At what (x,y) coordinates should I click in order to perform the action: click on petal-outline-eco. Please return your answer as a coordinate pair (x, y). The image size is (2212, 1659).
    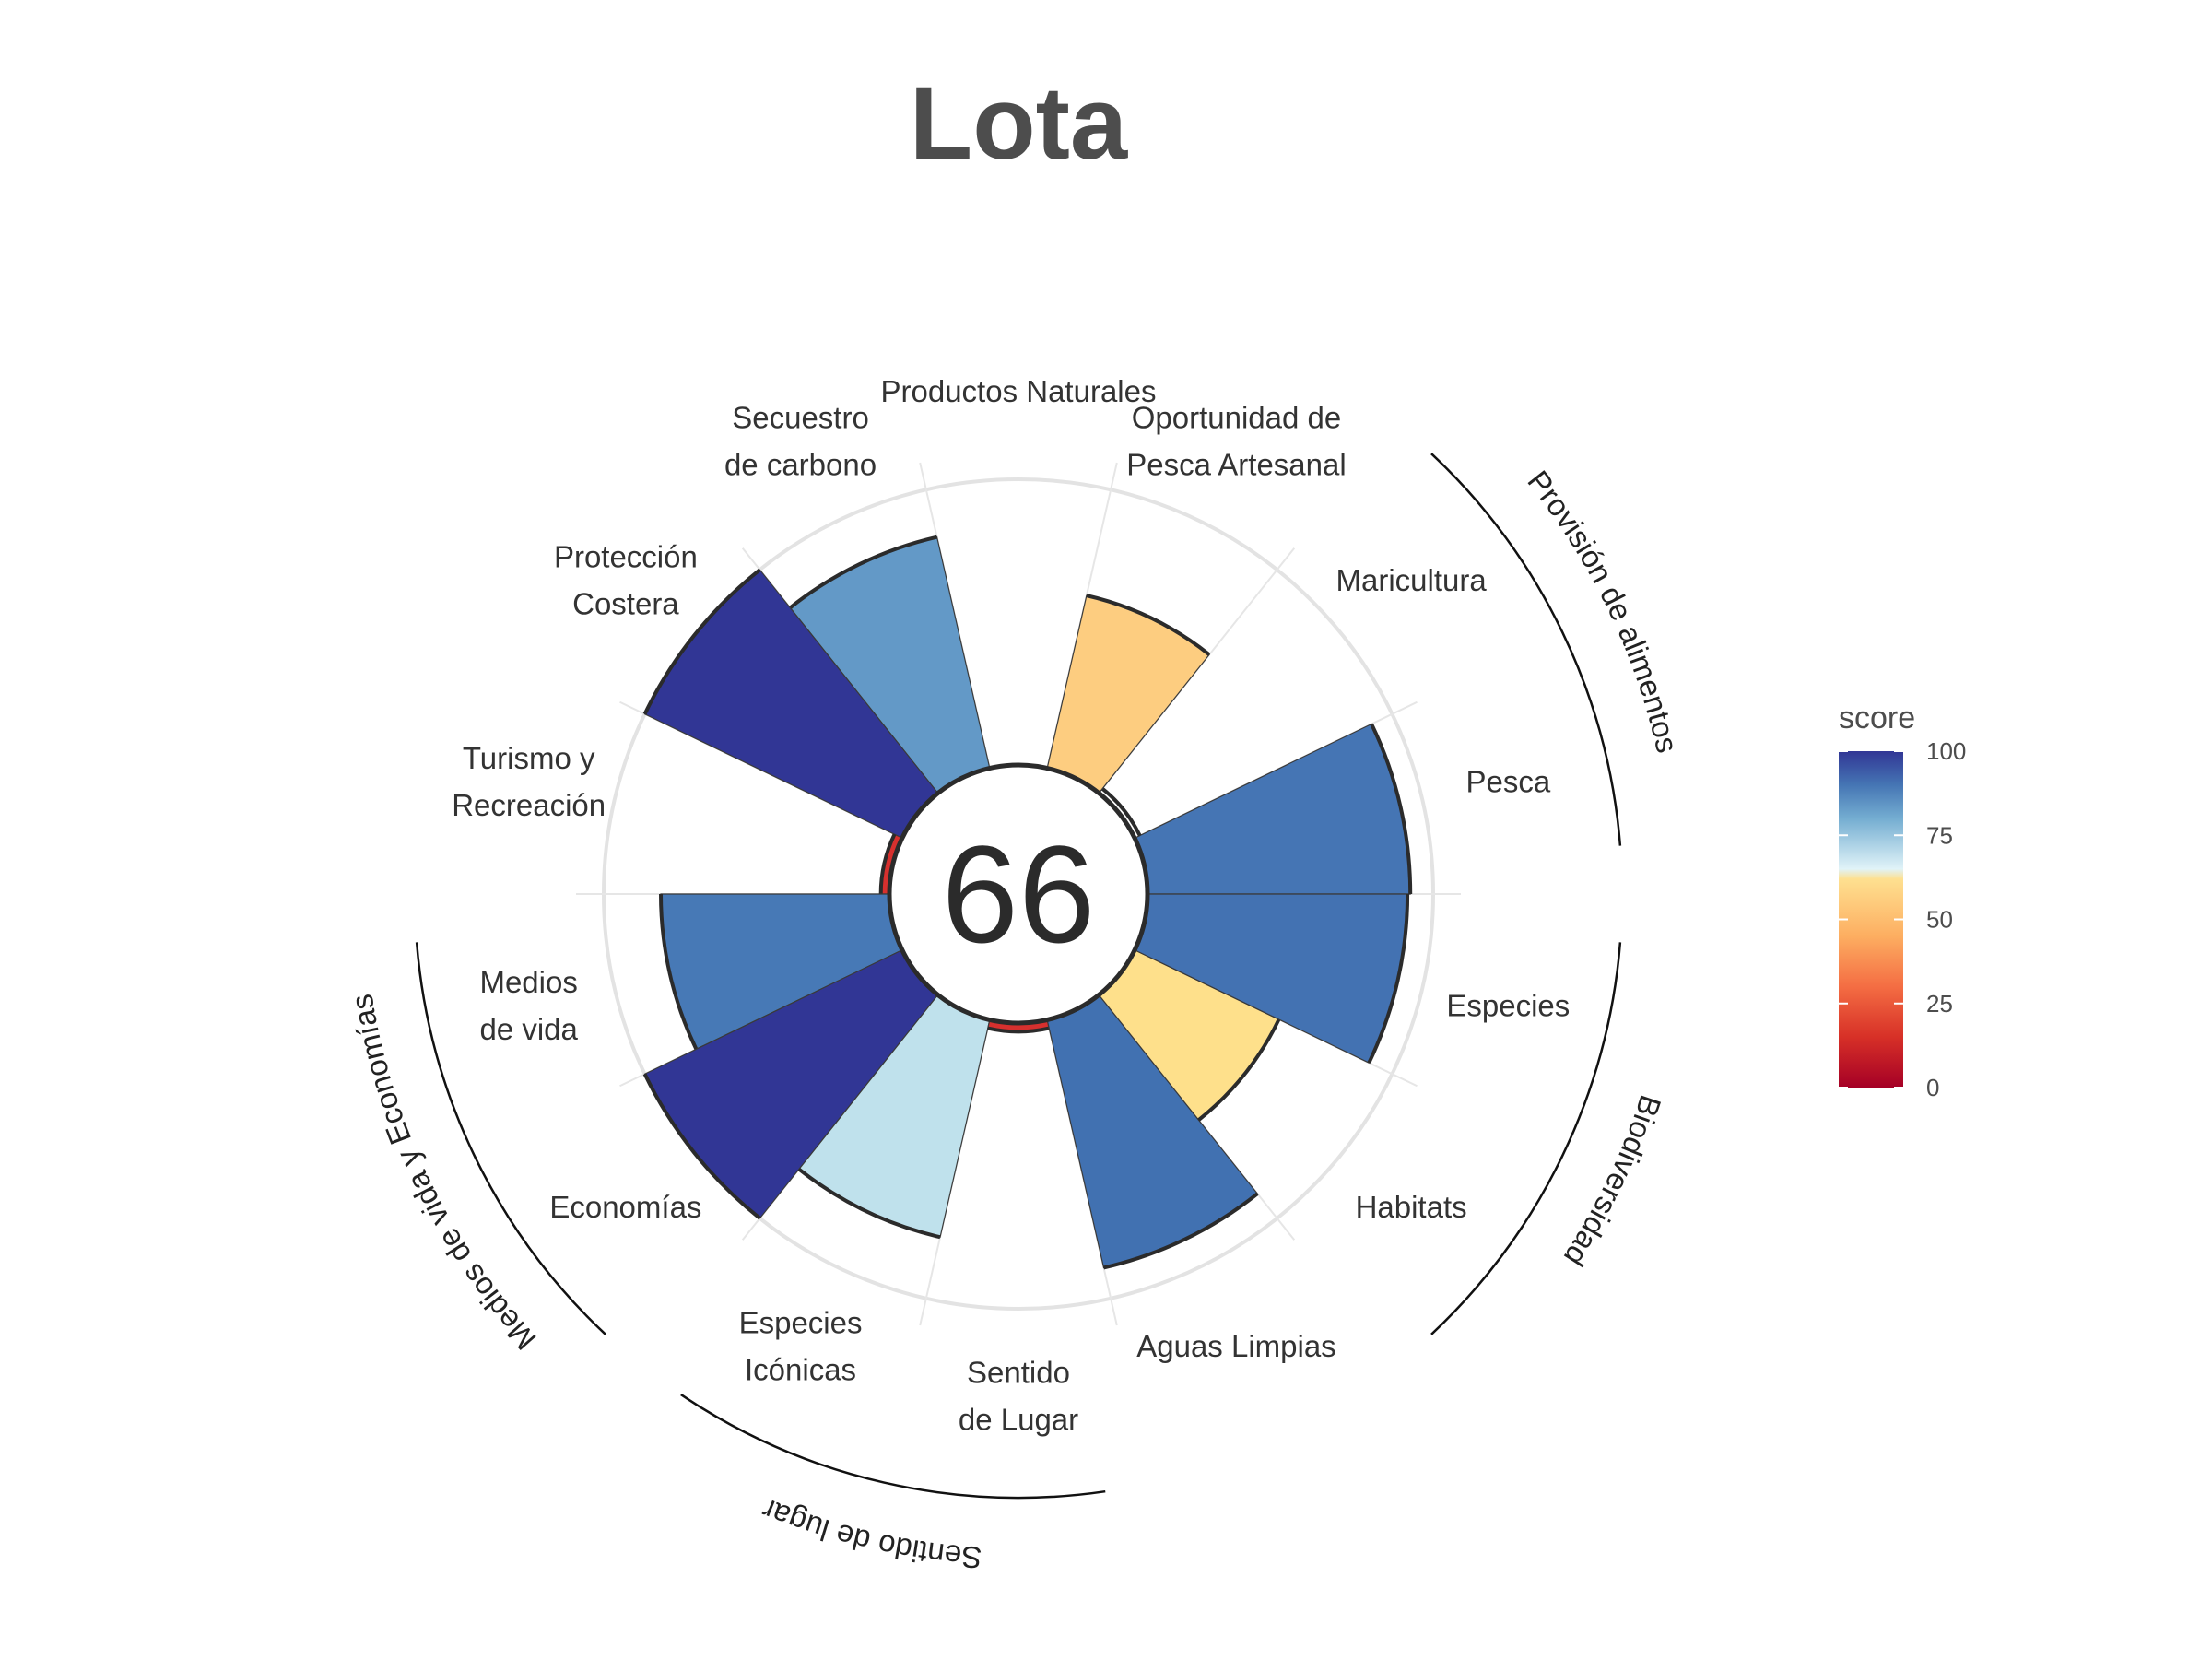
    Looking at the image, I should click on (701, 1146).